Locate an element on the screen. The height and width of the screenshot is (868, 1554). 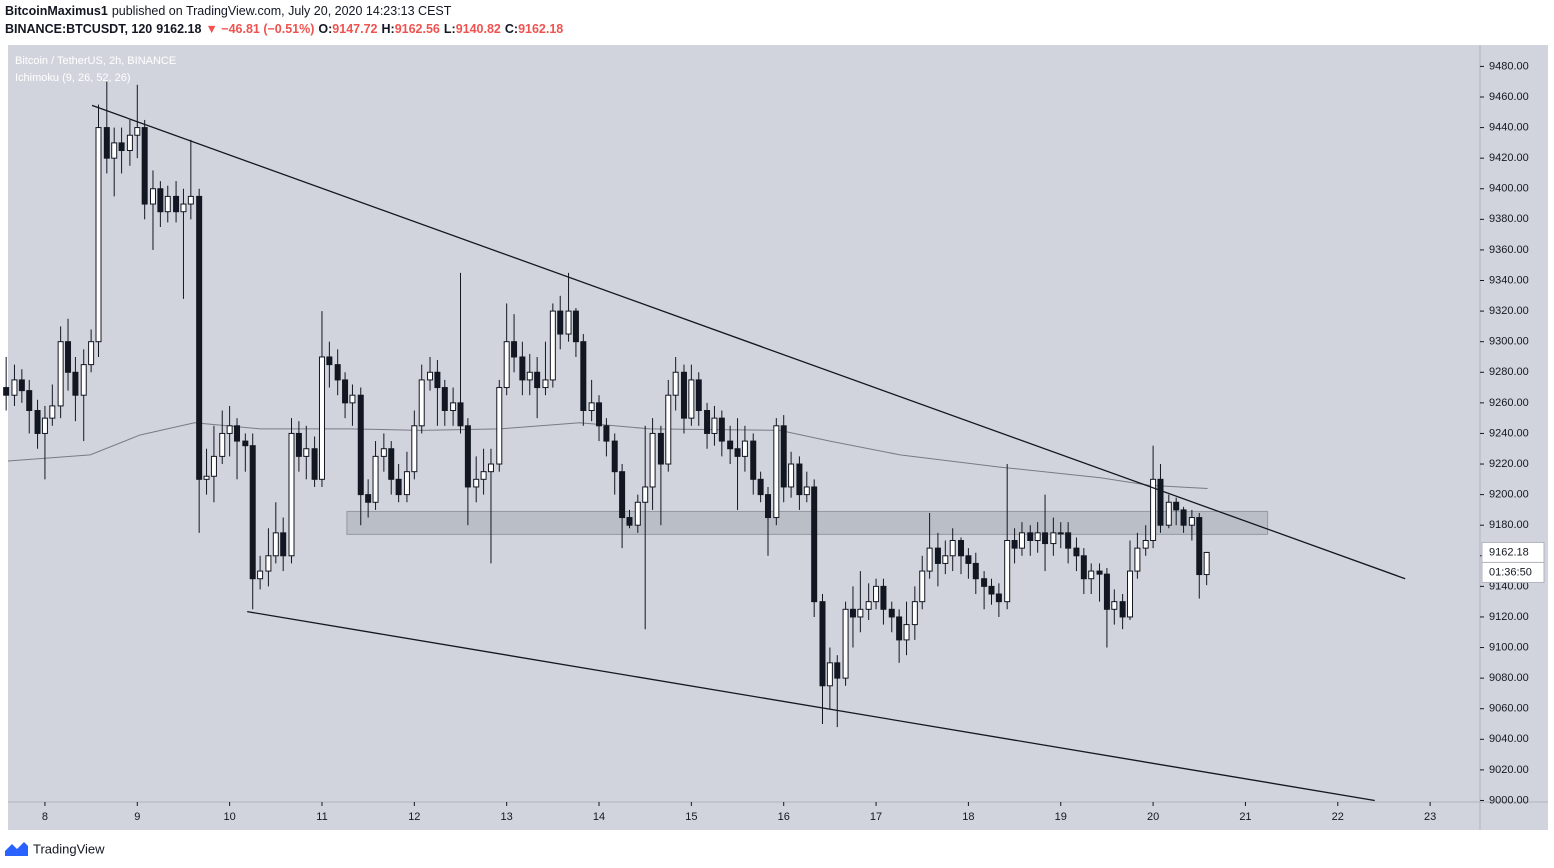
y-tick-label: 9120.00 is located at coordinates (1509, 617).